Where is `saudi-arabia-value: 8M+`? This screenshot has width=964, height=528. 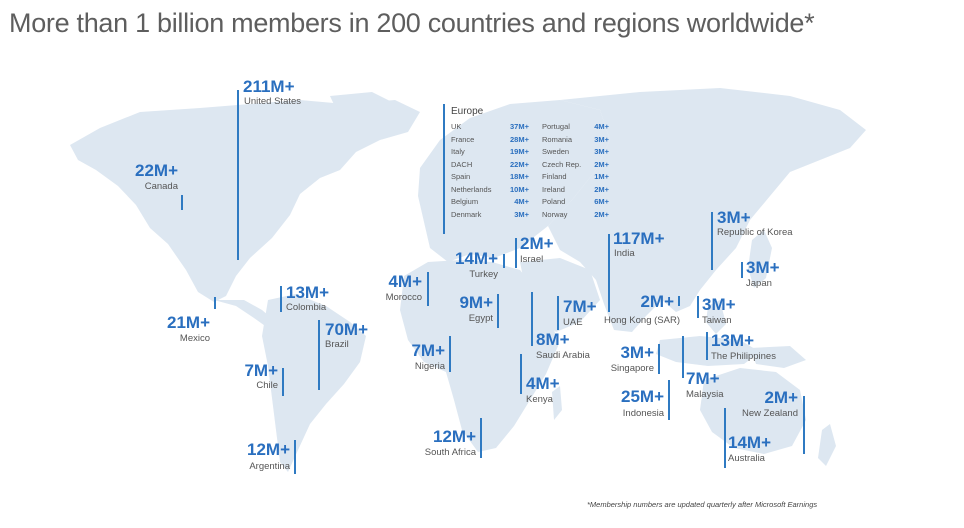
saudi-arabia-value: 8M+ is located at coordinates (553, 339).